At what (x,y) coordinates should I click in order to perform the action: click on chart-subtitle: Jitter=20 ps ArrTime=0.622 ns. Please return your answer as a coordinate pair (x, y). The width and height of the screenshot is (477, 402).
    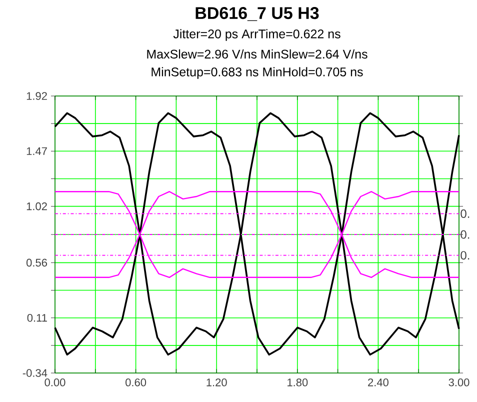
    Looking at the image, I should click on (256, 35).